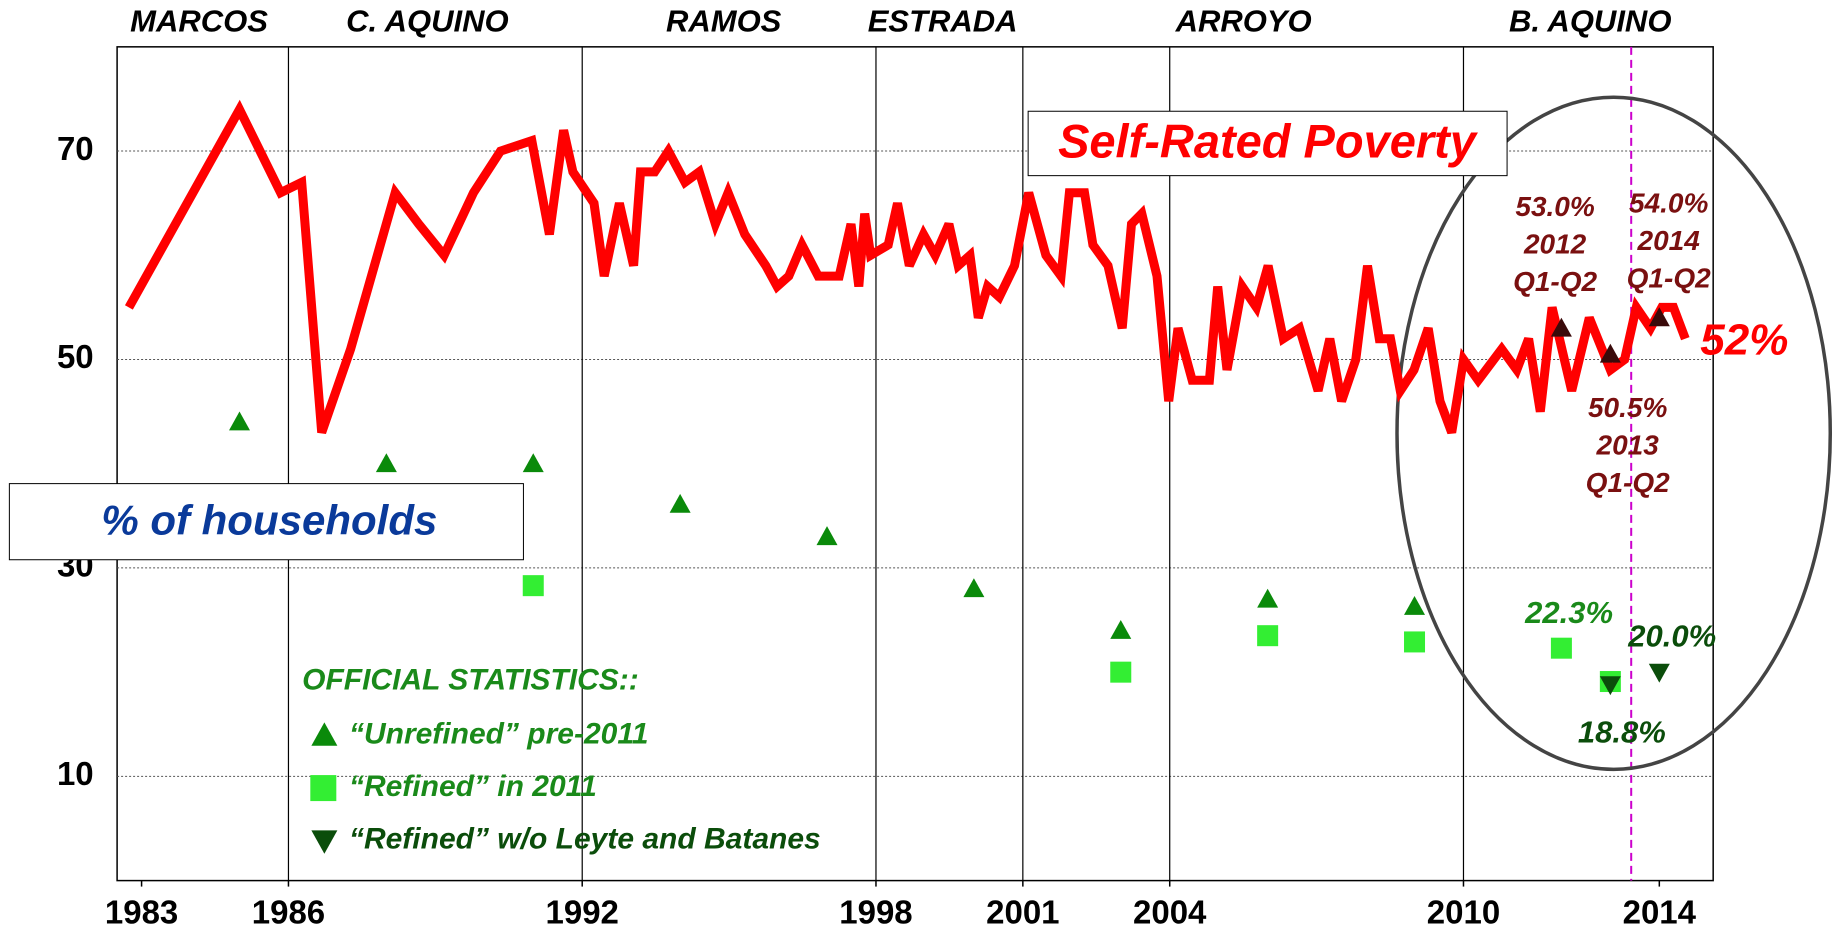  I want to click on end-label: 52%, so click(1744, 340).